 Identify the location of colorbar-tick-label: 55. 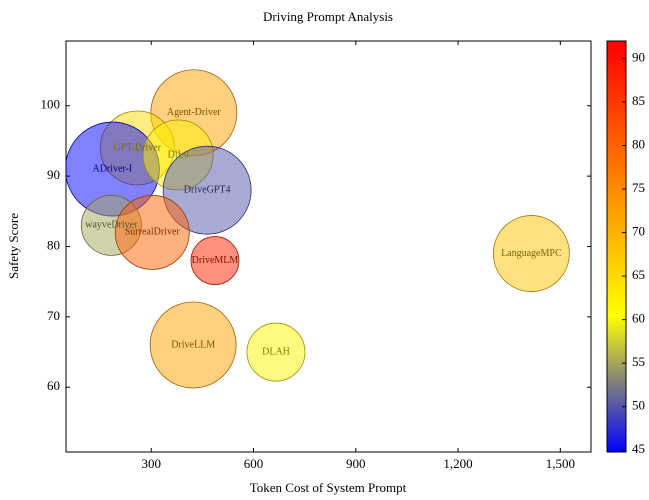
(638, 361).